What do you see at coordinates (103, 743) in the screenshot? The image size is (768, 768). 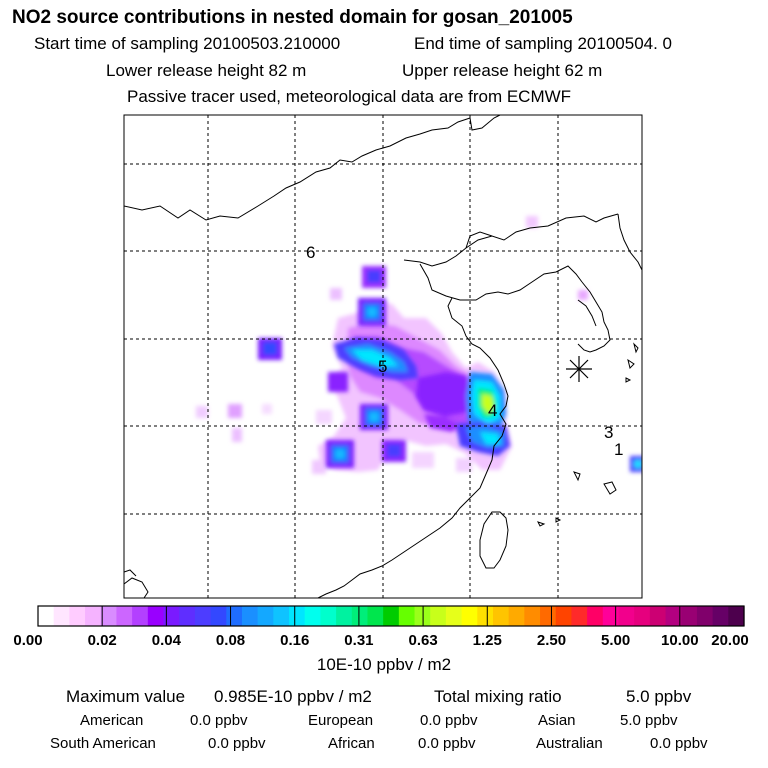 I see `region-name: South American` at bounding box center [103, 743].